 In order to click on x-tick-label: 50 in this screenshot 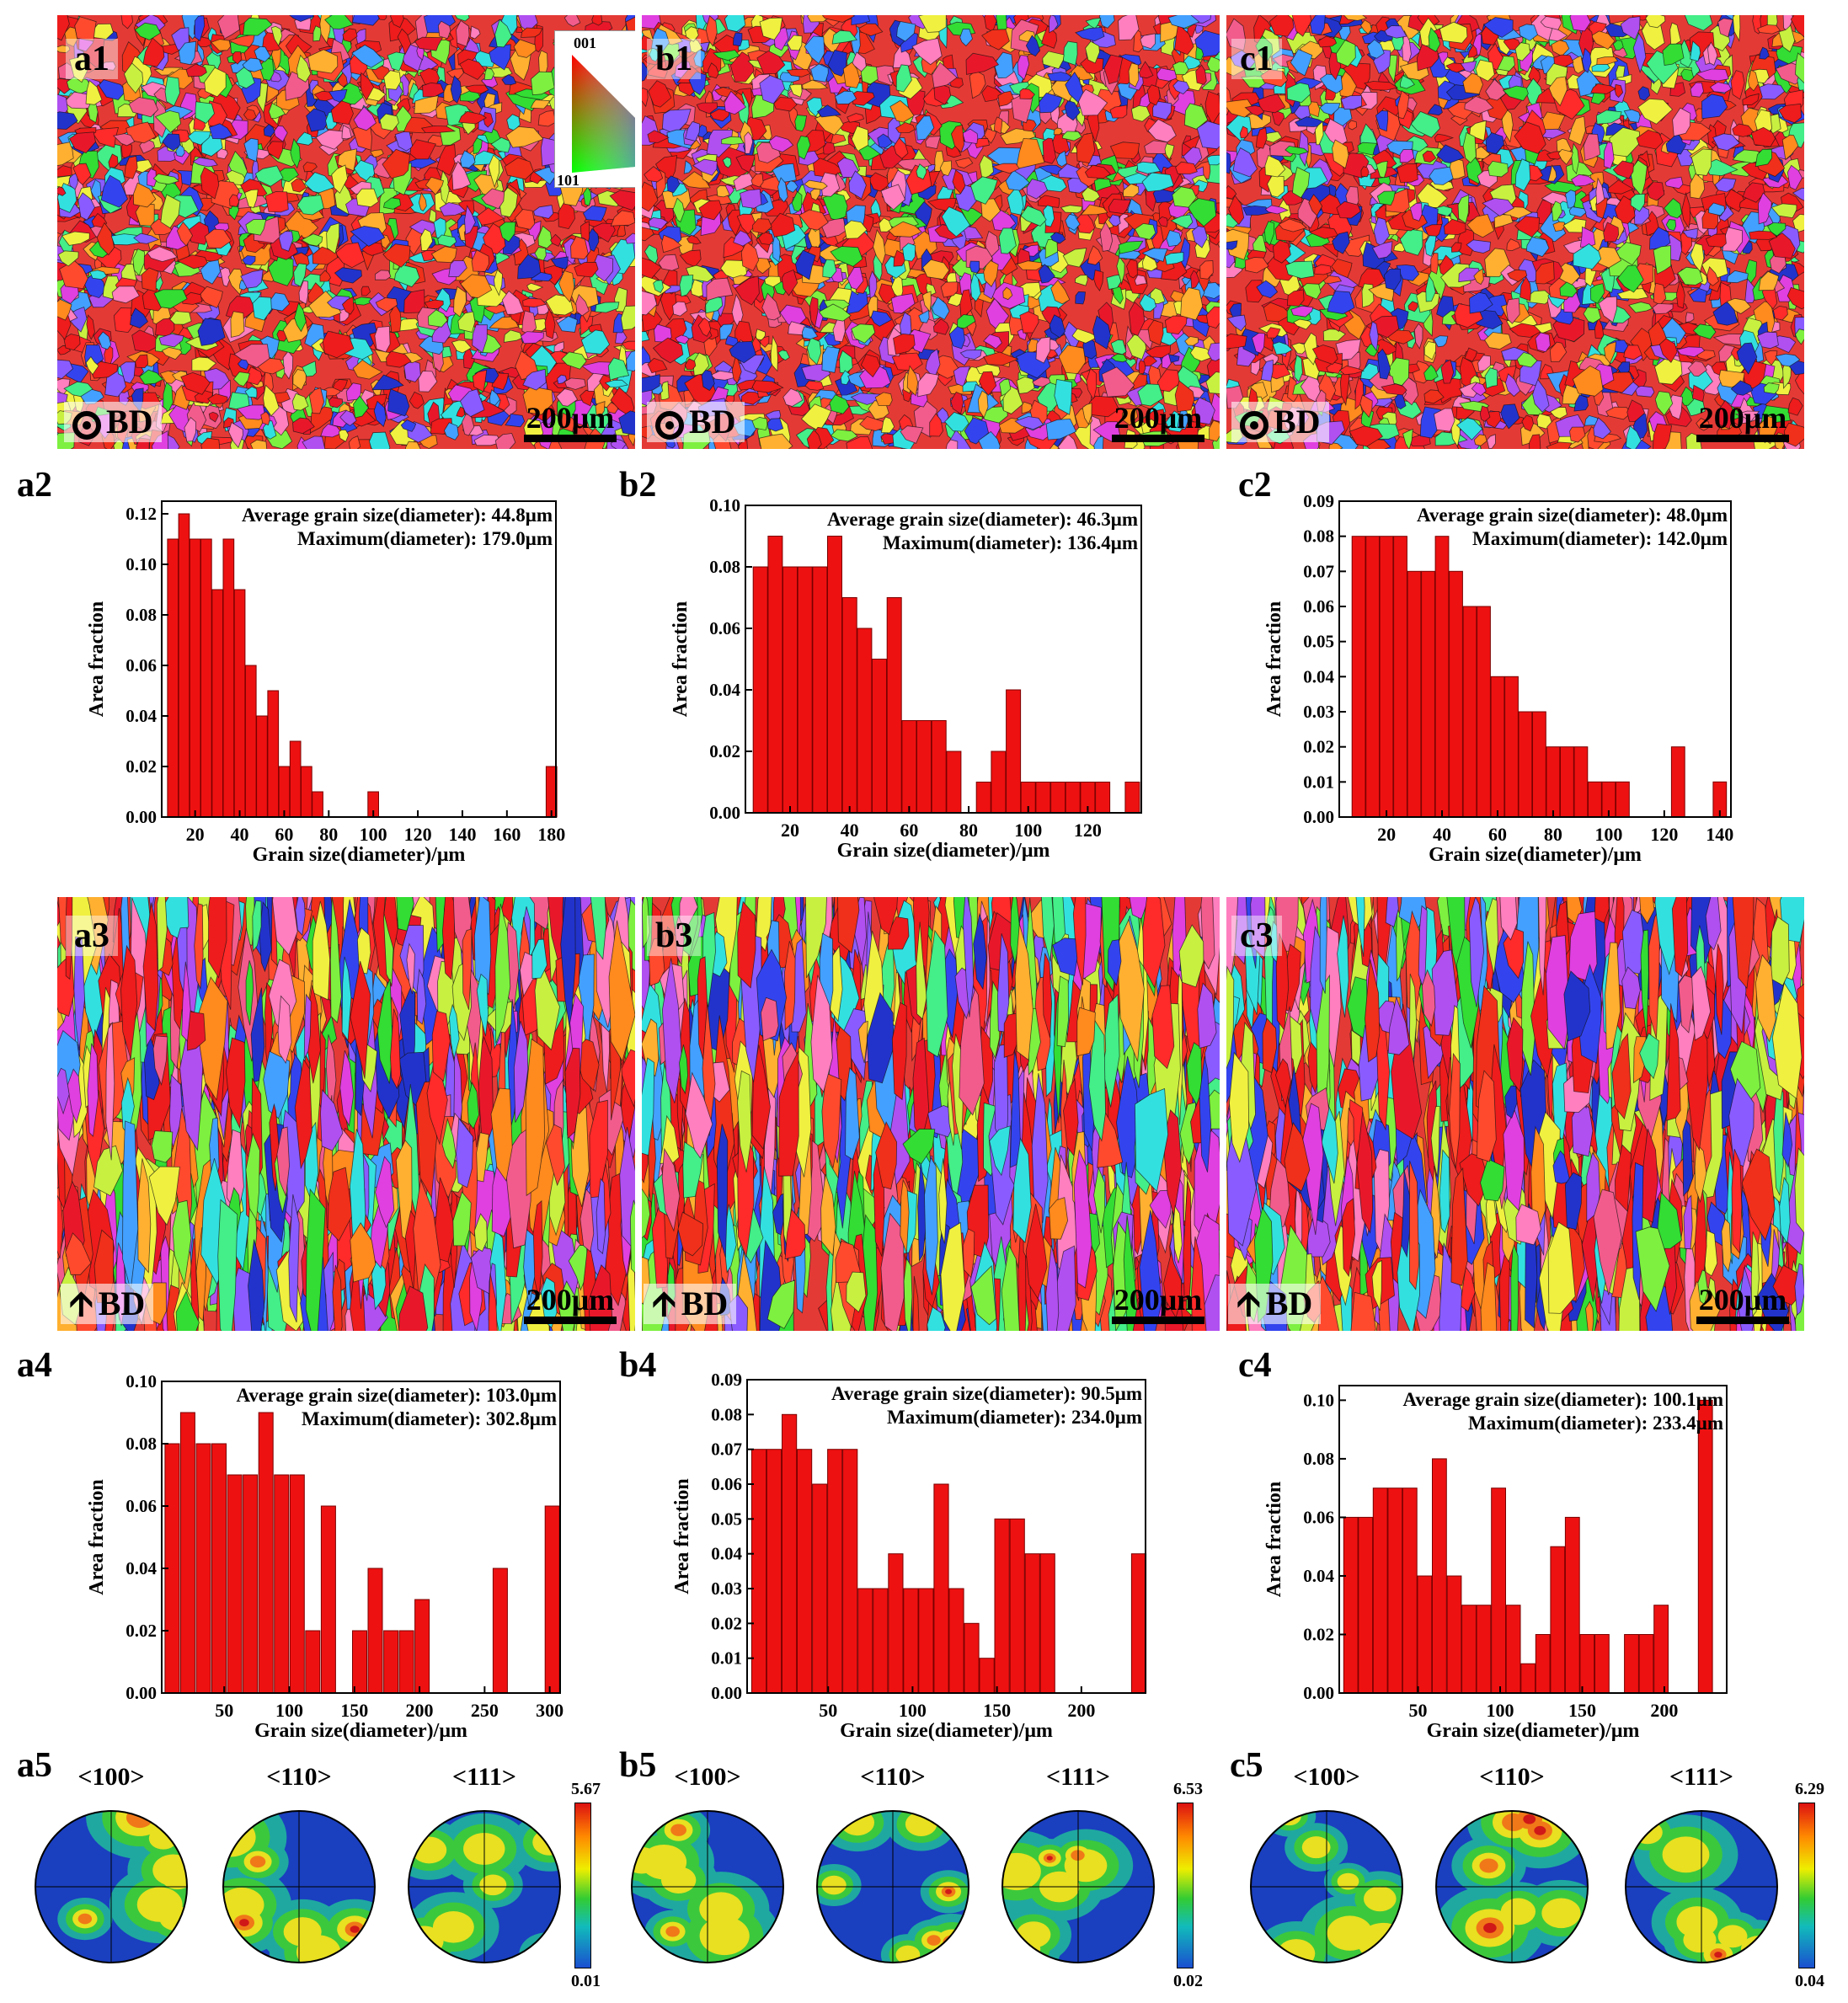, I will do `click(828, 1710)`.